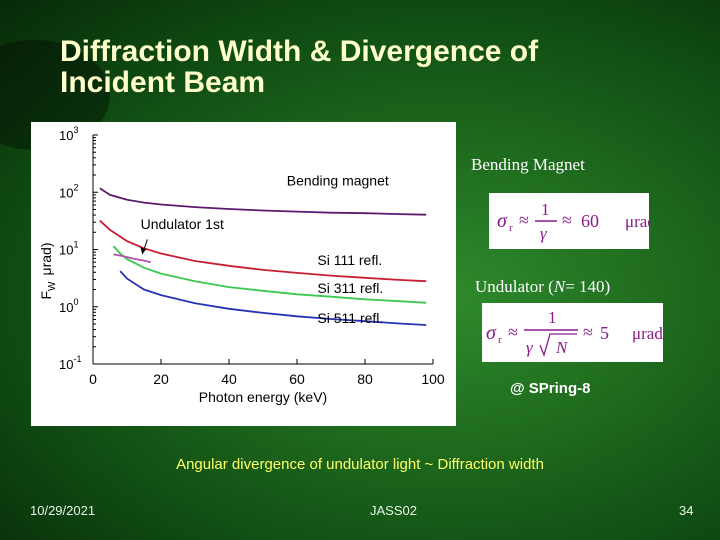 The image size is (720, 540). What do you see at coordinates (686, 510) in the screenshot?
I see `footer-page-number: 34` at bounding box center [686, 510].